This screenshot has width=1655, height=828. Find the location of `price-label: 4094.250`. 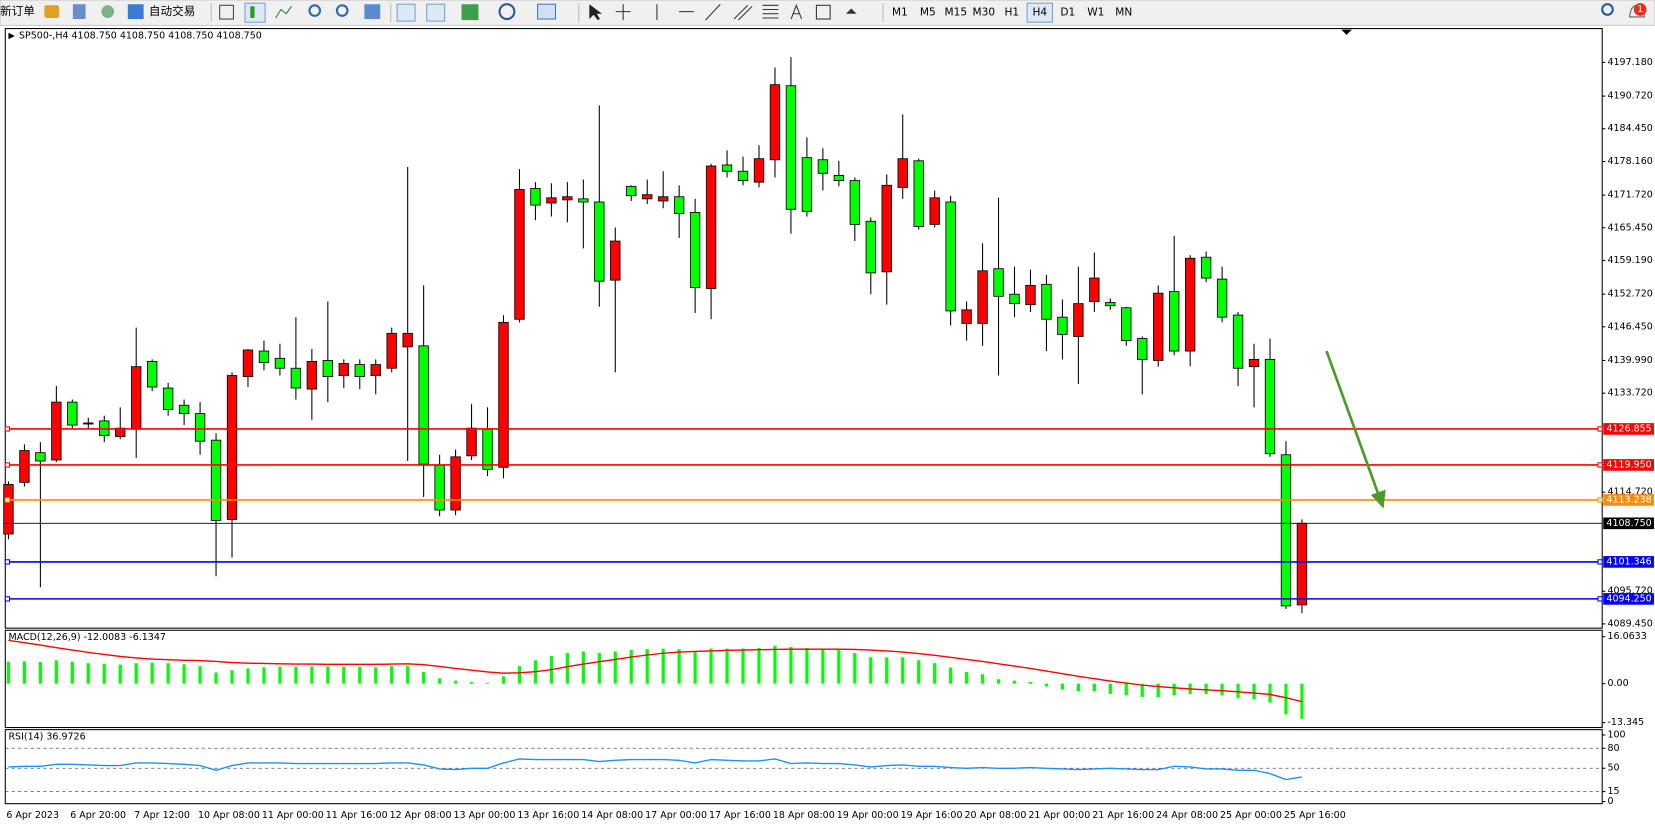

price-label: 4094.250 is located at coordinates (1628, 598).